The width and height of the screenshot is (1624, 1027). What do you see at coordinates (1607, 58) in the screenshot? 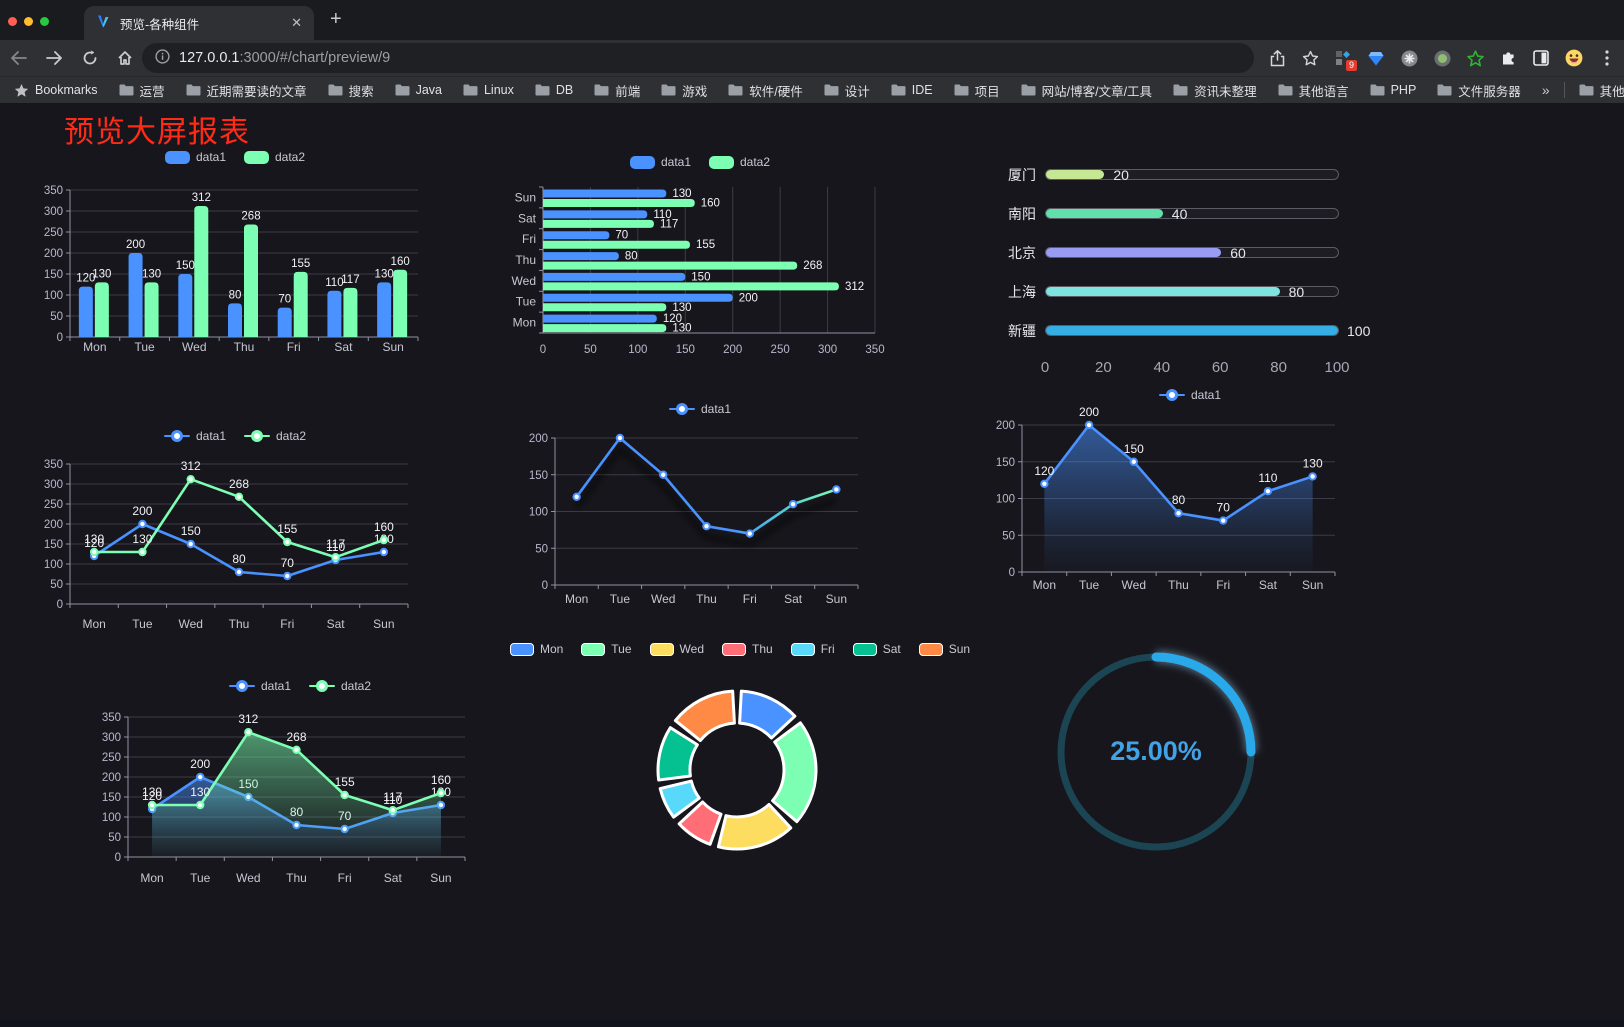
I see `browser-menu-icon` at bounding box center [1607, 58].